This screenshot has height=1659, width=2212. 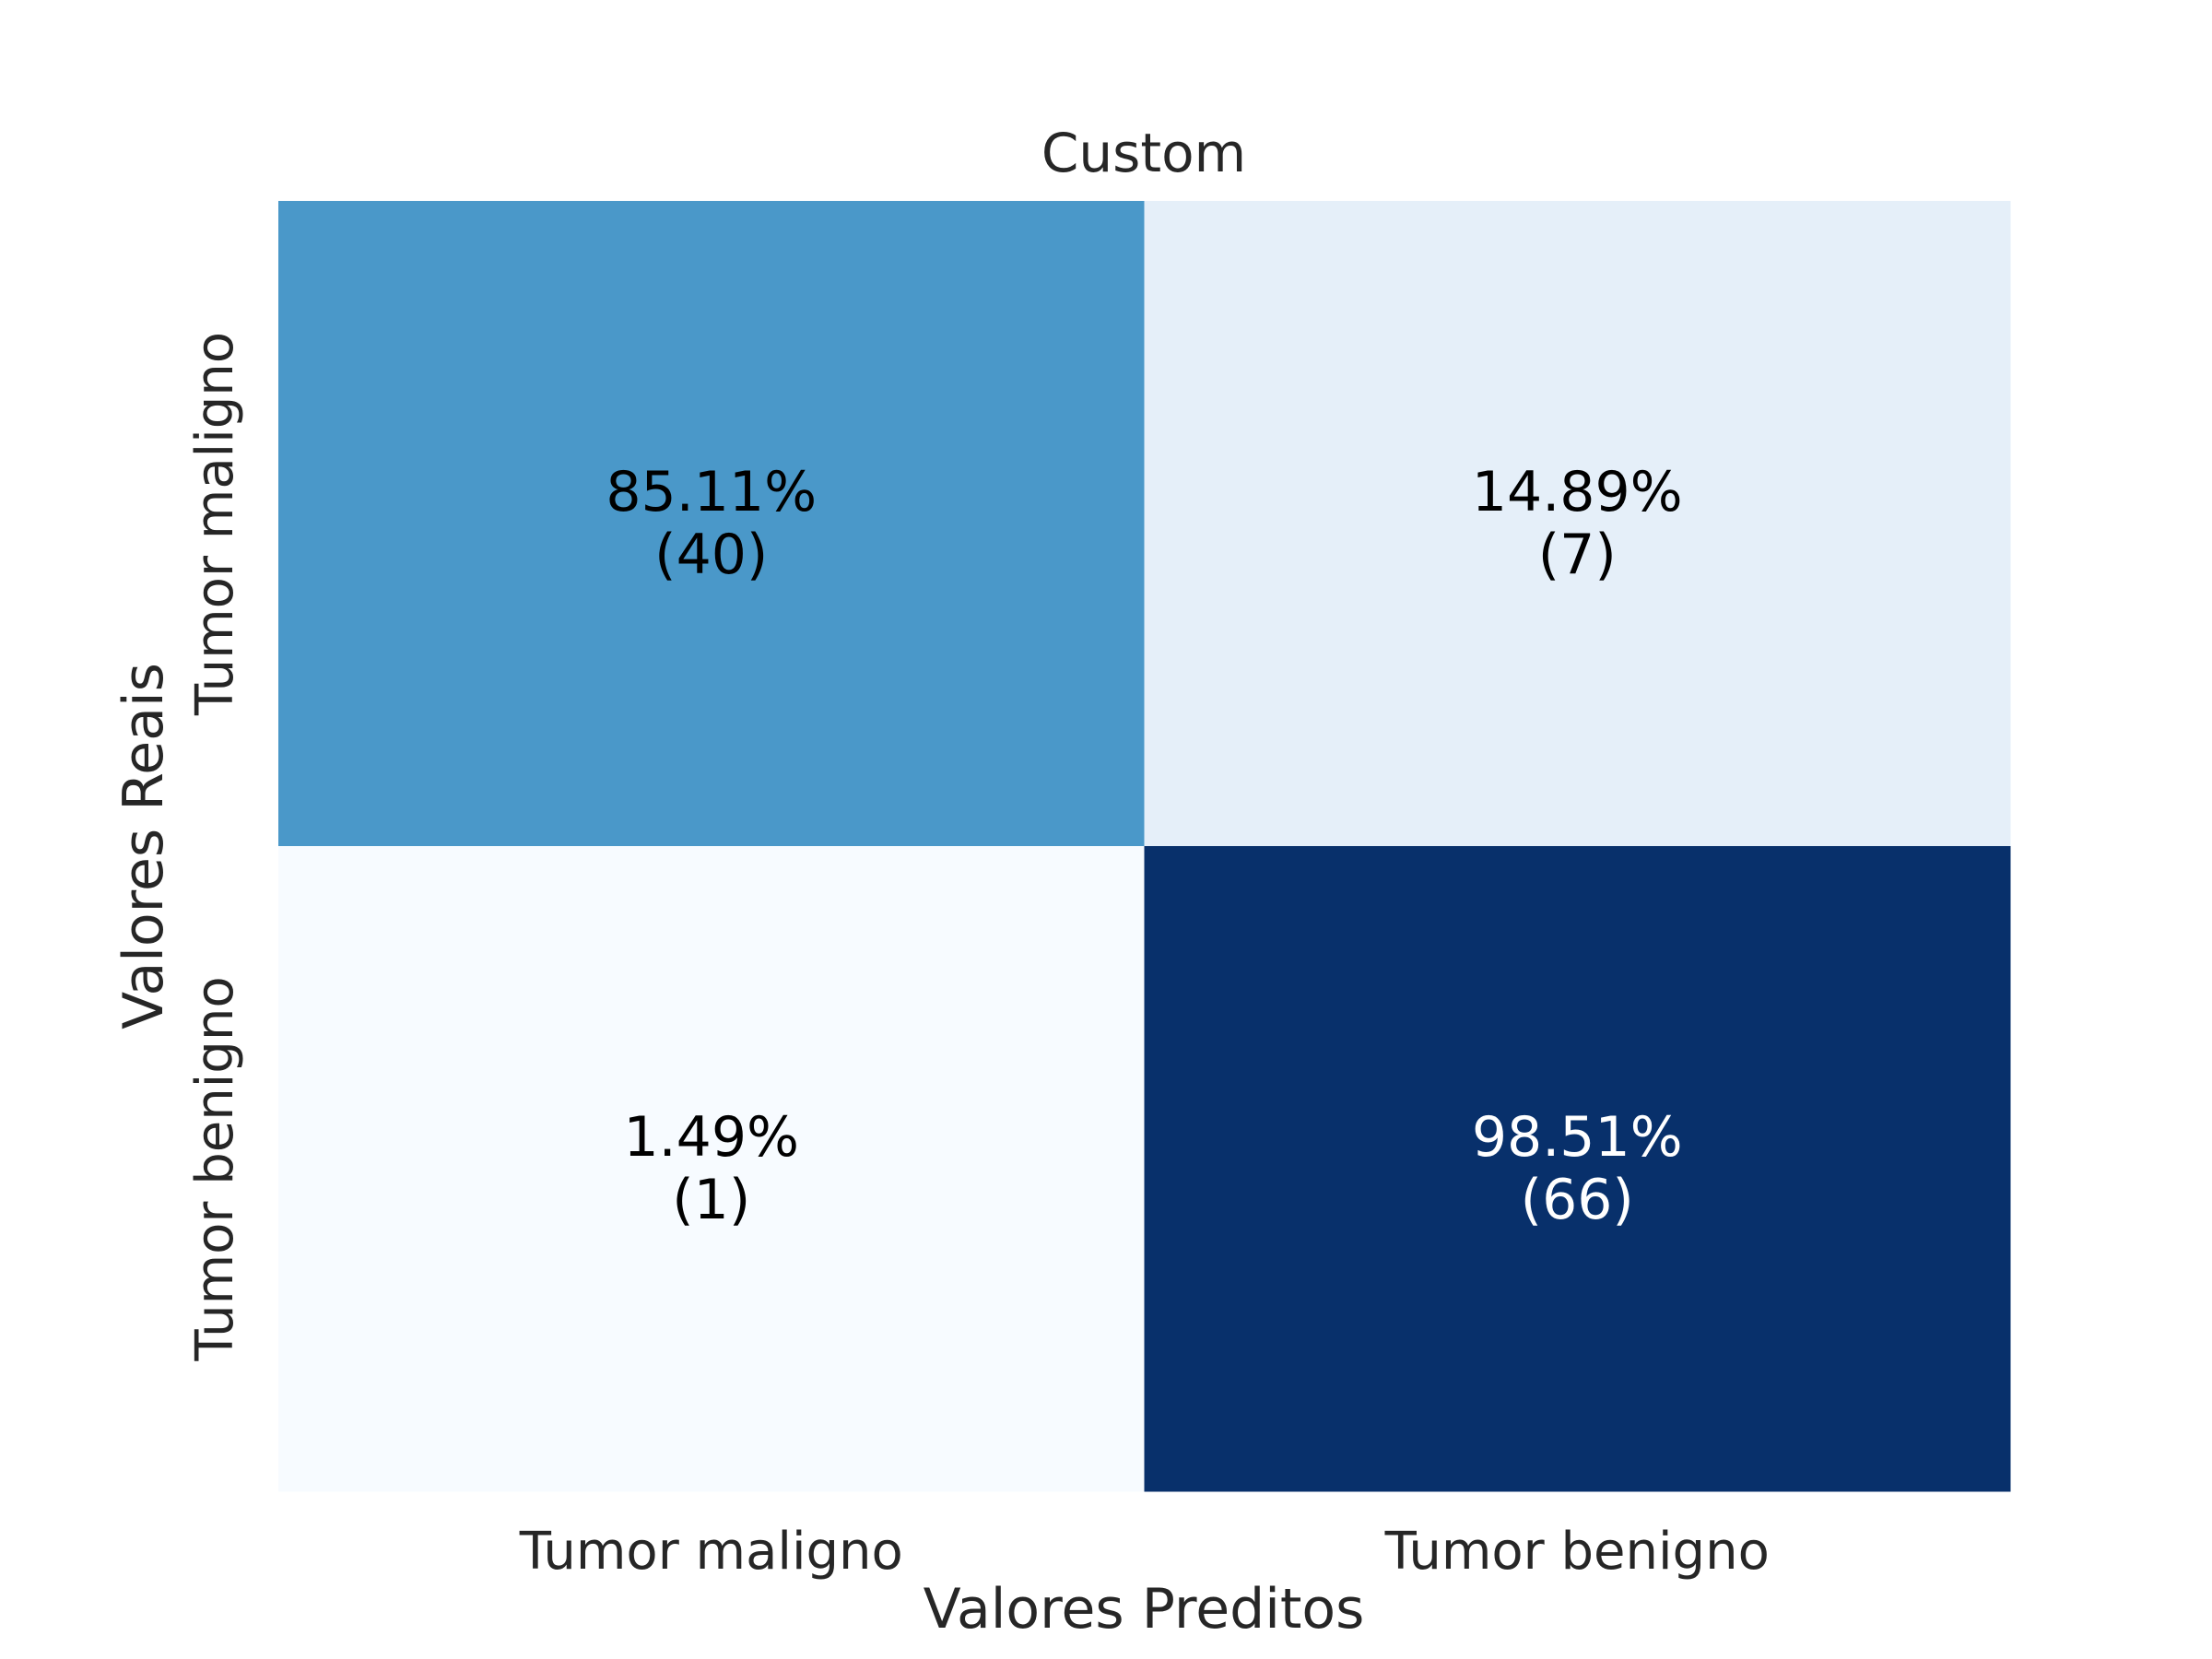 What do you see at coordinates (1144, 1609) in the screenshot?
I see `x-axis-label: Valores Preditos` at bounding box center [1144, 1609].